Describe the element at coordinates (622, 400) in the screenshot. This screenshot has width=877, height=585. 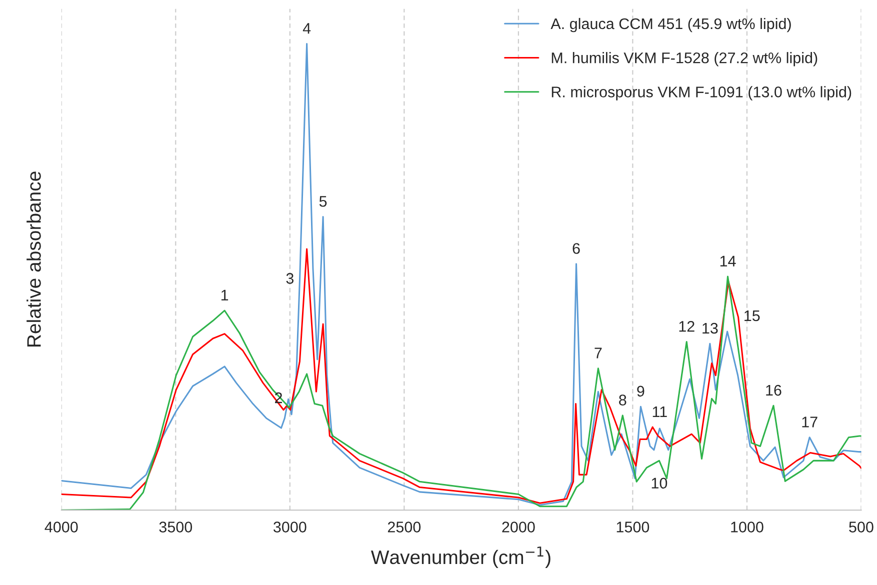
I see `annotation: 8` at that location.